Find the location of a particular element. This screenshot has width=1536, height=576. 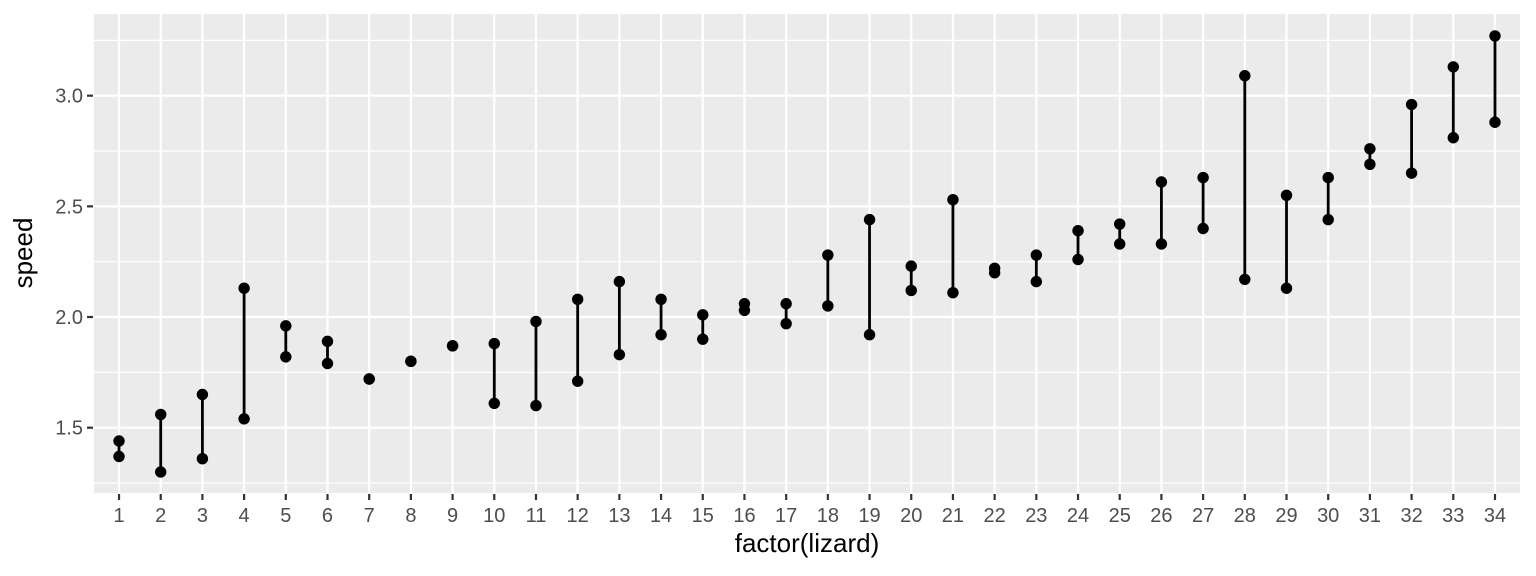

y-tick-label: 2.5 is located at coordinates (69, 207).